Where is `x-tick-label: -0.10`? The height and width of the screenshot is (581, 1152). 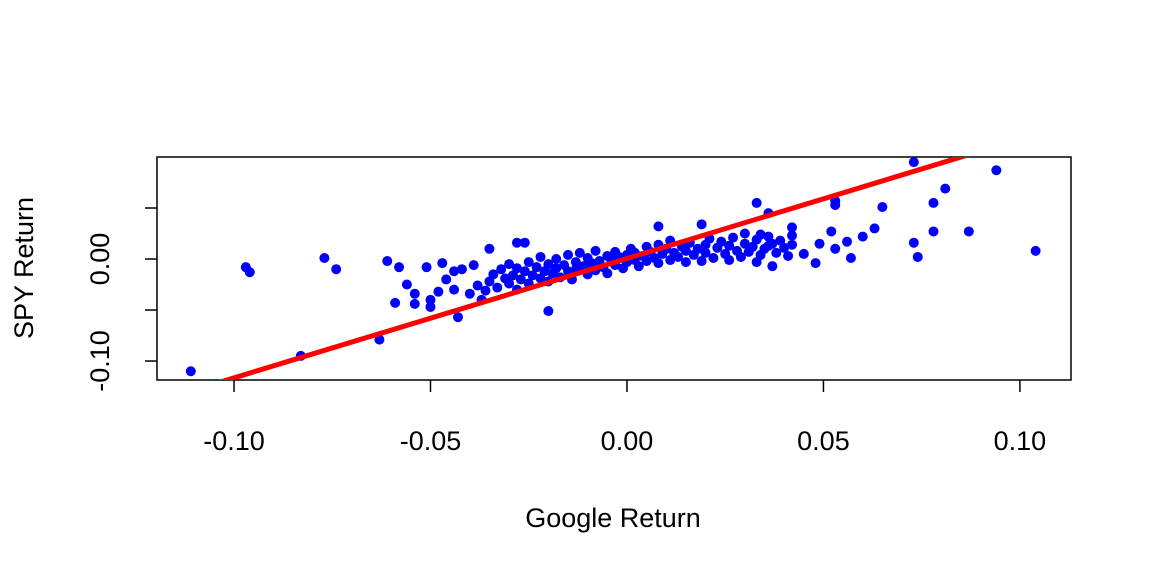 x-tick-label: -0.10 is located at coordinates (234, 441).